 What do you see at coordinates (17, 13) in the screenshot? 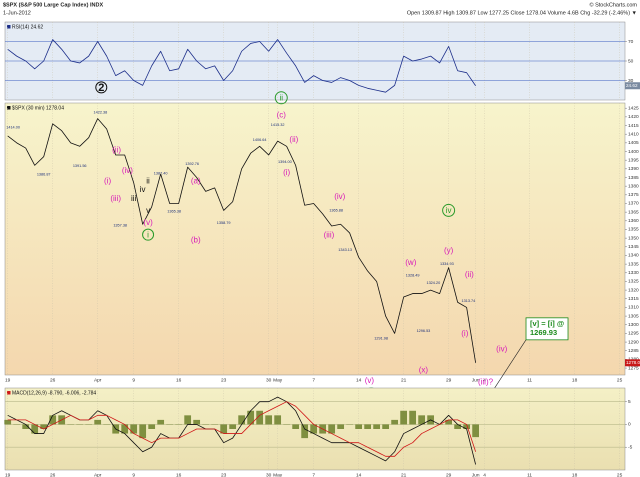
I see `chart-date: 1-Jun-2012` at bounding box center [17, 13].